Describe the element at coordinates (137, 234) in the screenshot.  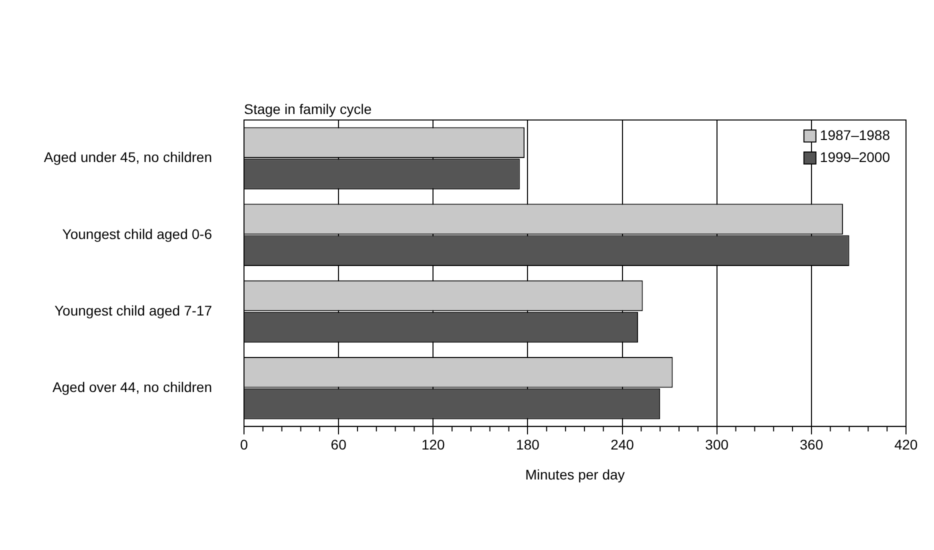
I see `y-tick-label: Youngest child aged 0-6` at that location.